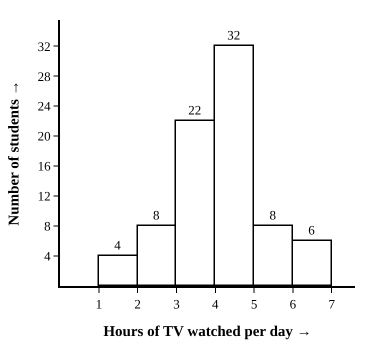  Describe the element at coordinates (233, 34) in the screenshot. I see `data-label: 32` at that location.